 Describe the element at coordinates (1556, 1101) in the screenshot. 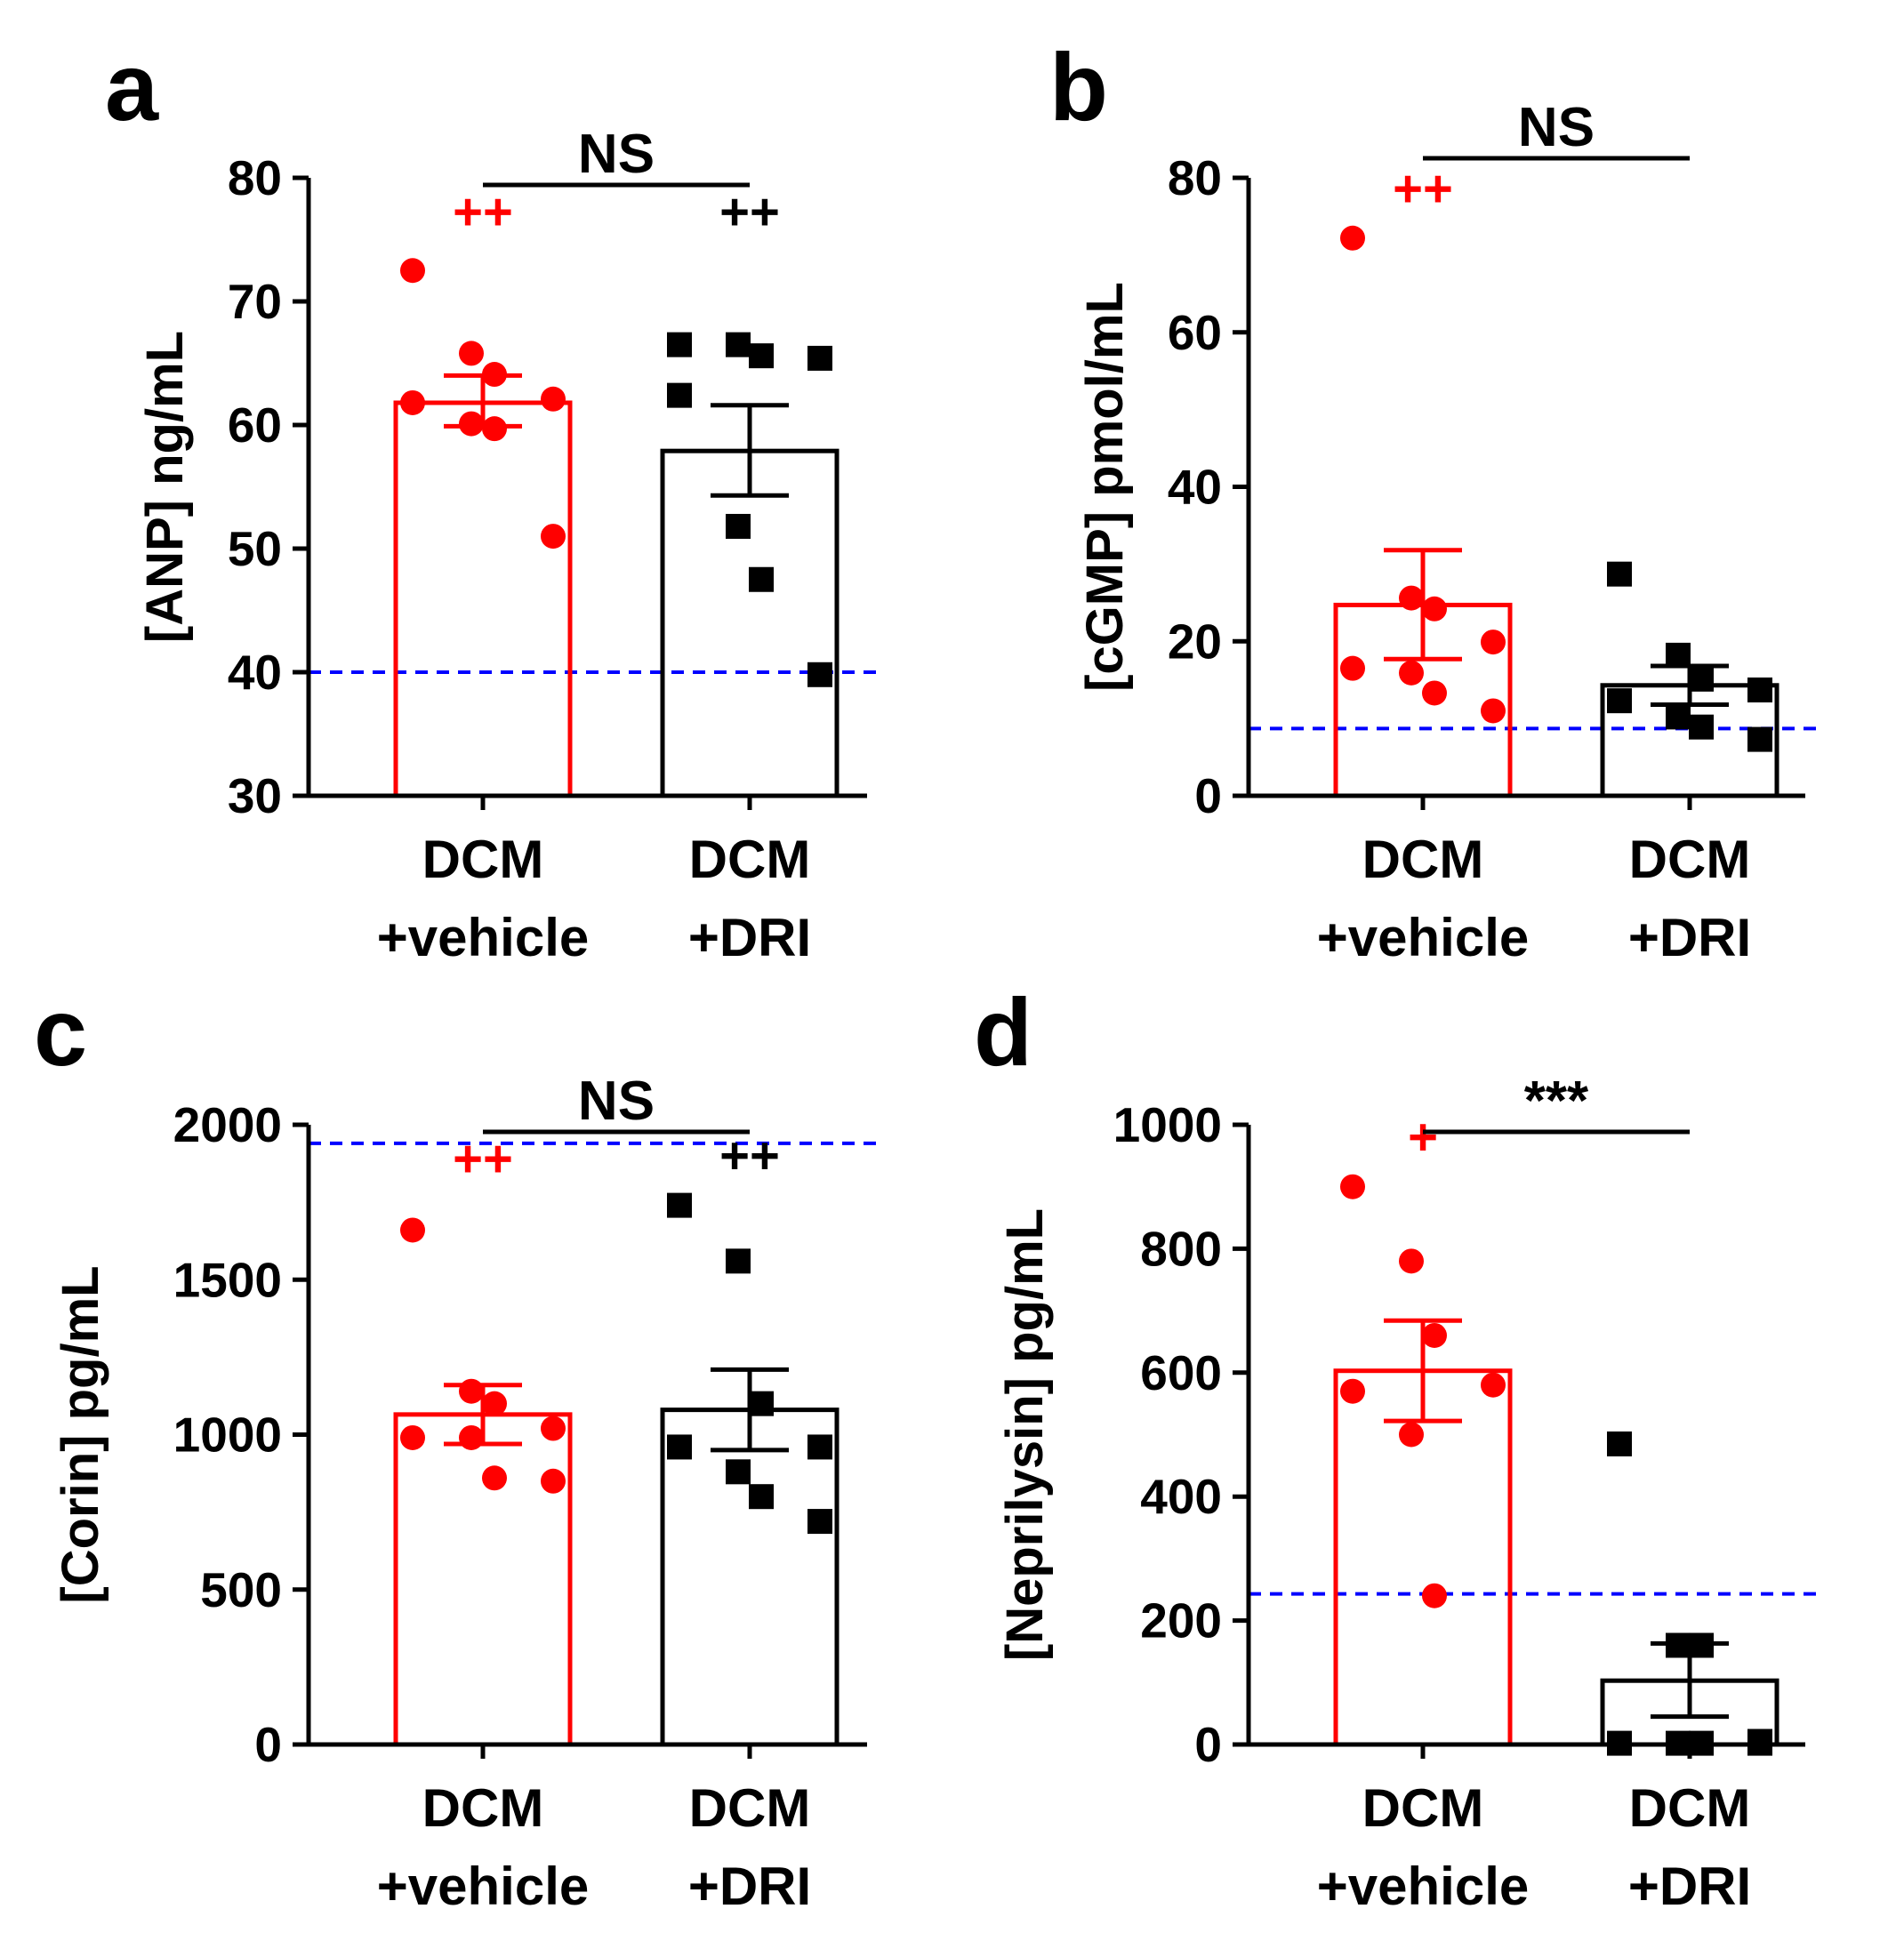

I see `comparison-label: ***` at that location.